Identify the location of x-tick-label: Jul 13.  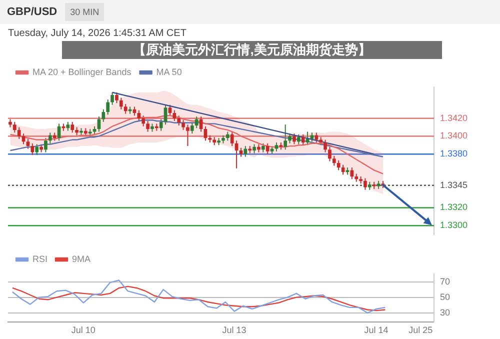
(234, 330).